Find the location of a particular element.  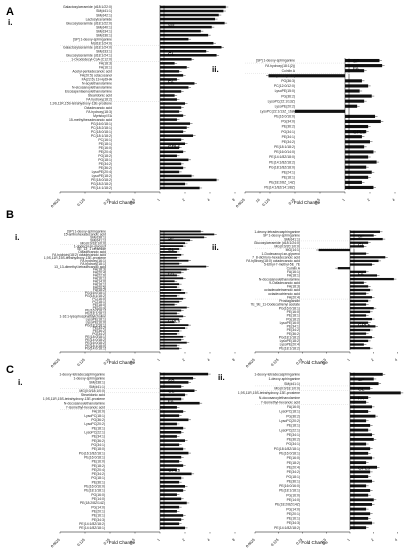

category-label-A-ii-23: PE(18:1) is located at coordinates (288, 178).